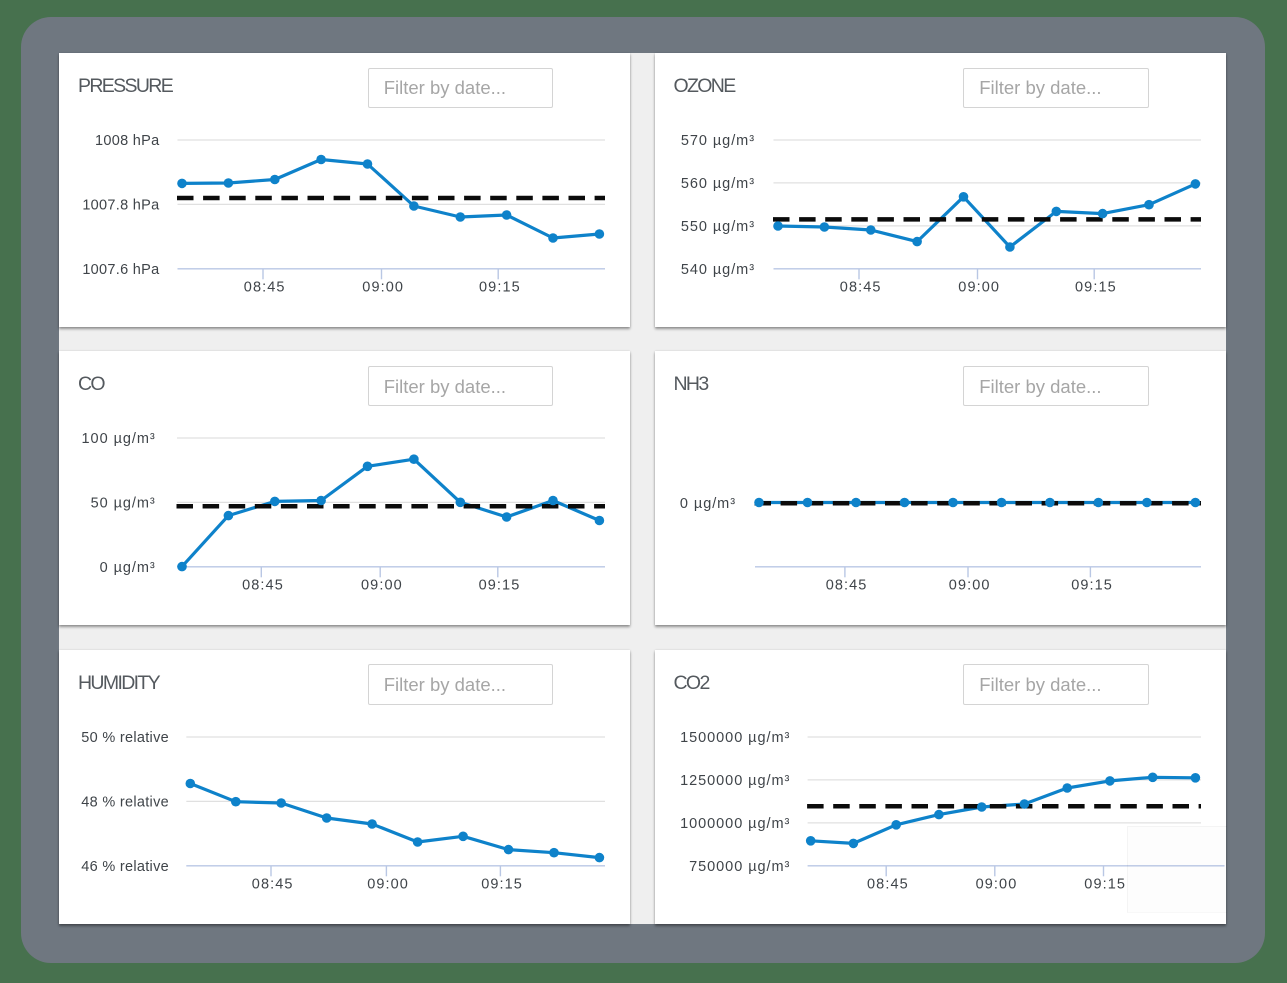 This screenshot has width=1287, height=983. What do you see at coordinates (735, 738) in the screenshot?
I see `svg-text: 1500000 µg/m³` at bounding box center [735, 738].